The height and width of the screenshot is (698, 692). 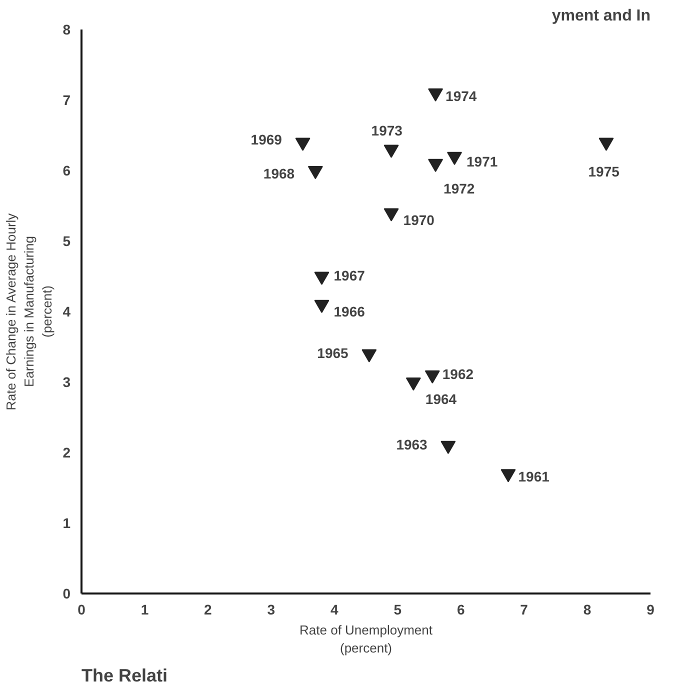 I want to click on annotation: 1965, so click(x=333, y=352).